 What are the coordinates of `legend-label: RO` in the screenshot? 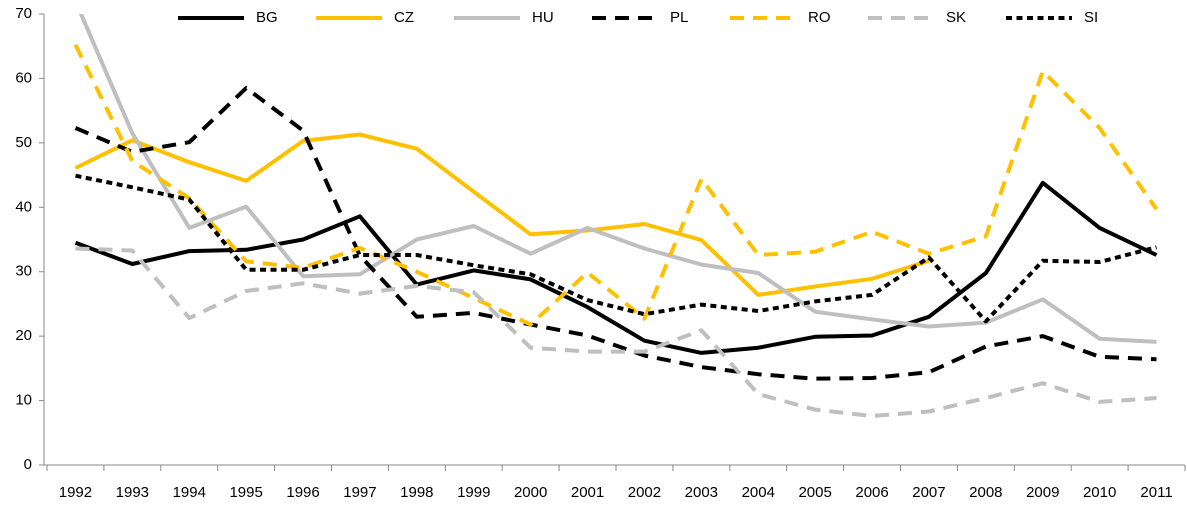 It's located at (819, 17).